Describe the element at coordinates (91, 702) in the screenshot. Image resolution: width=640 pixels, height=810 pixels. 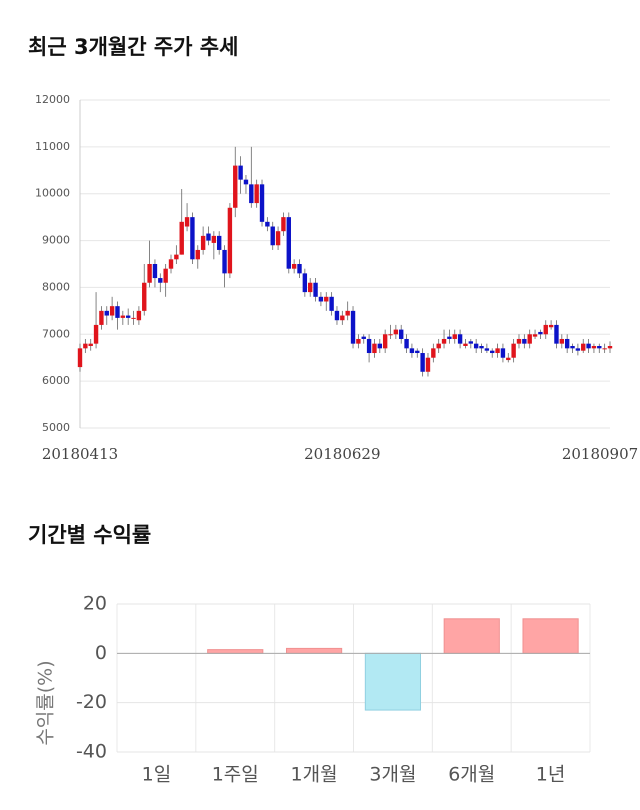
I see `y-tick-label: -20` at that location.